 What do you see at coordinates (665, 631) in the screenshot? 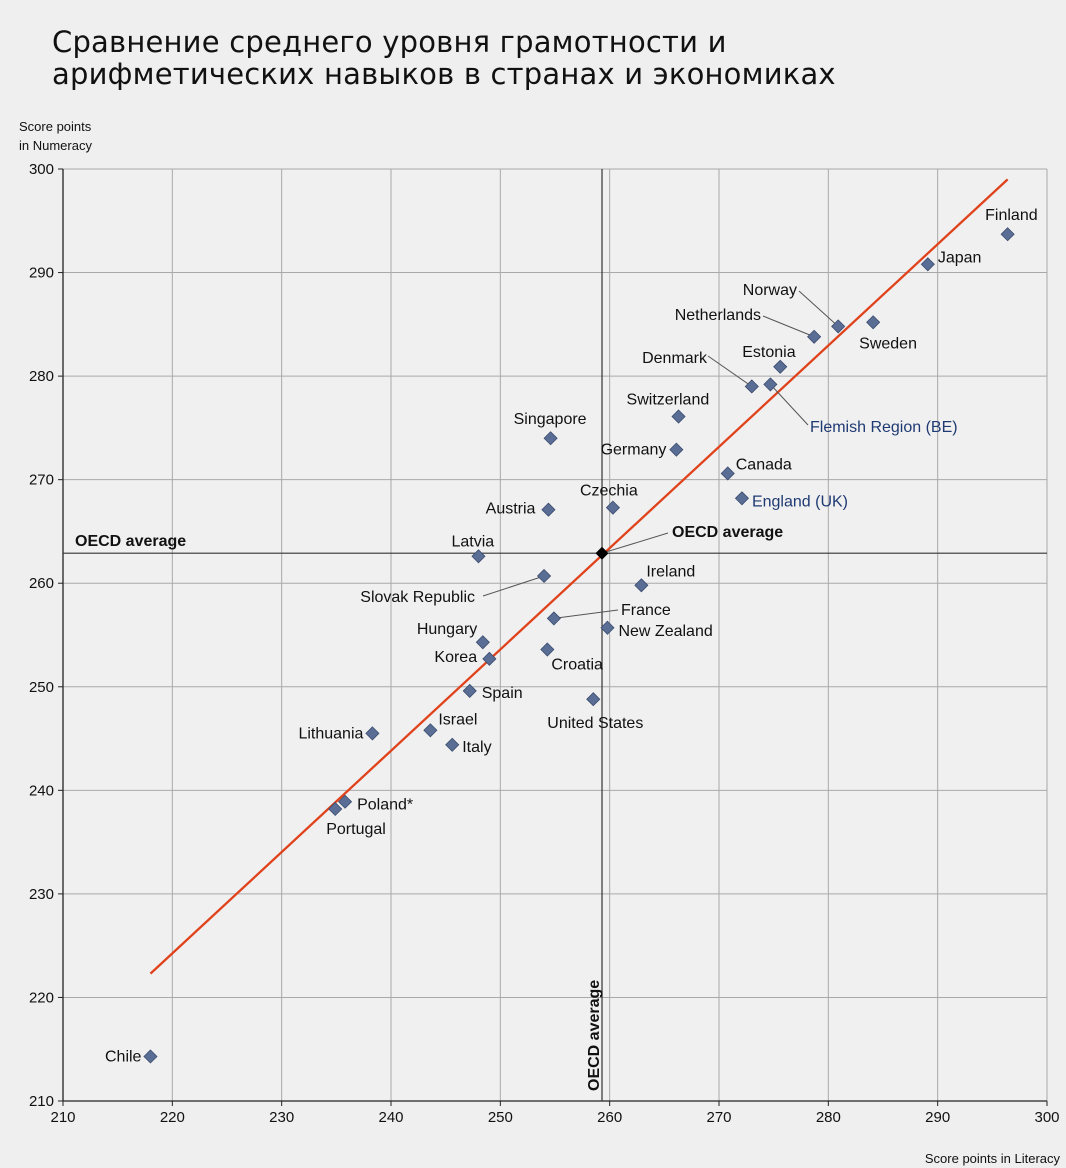
I see `point-label: New Zealand` at bounding box center [665, 631].